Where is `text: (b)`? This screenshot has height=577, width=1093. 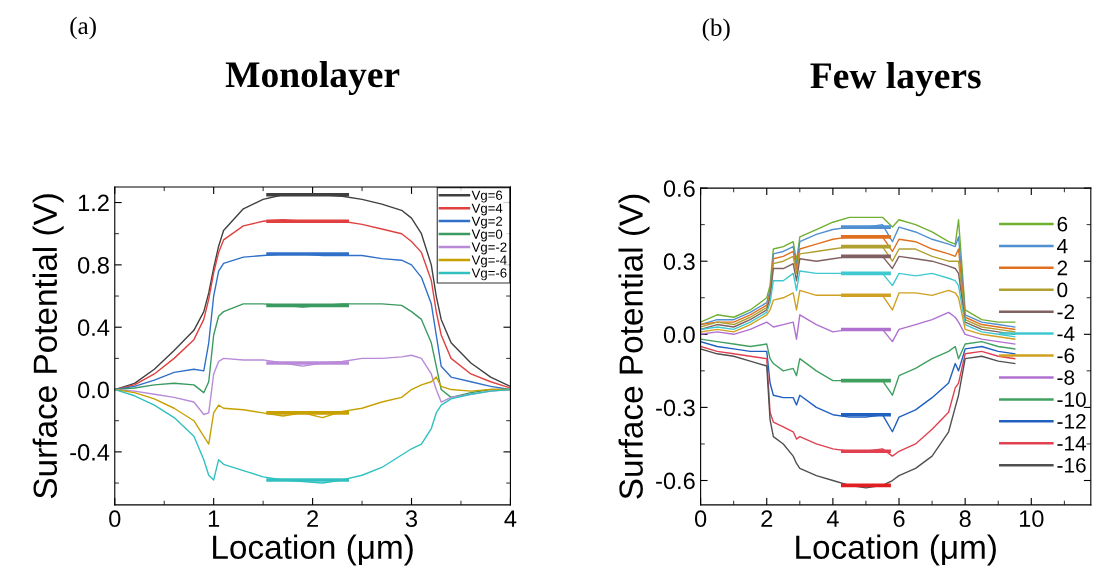 text: (b) is located at coordinates (716, 30).